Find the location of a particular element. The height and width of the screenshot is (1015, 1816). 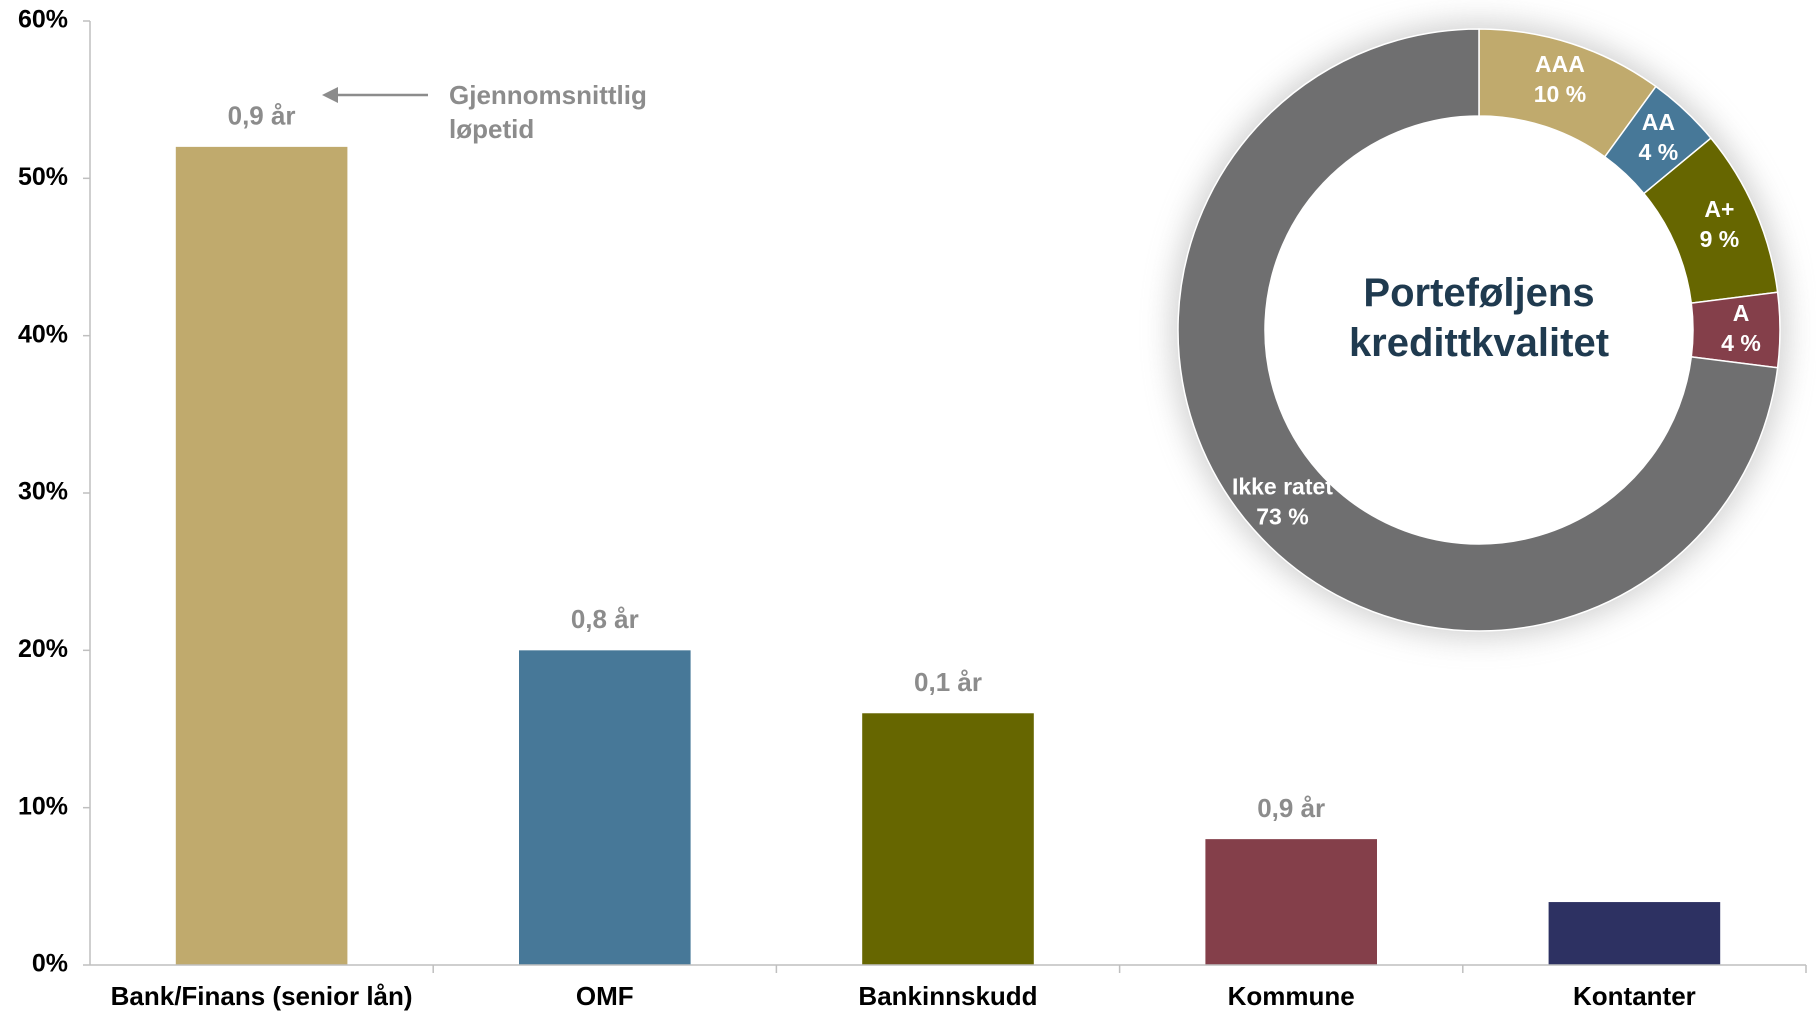

x-tick-label: Kommune is located at coordinates (1291, 996).